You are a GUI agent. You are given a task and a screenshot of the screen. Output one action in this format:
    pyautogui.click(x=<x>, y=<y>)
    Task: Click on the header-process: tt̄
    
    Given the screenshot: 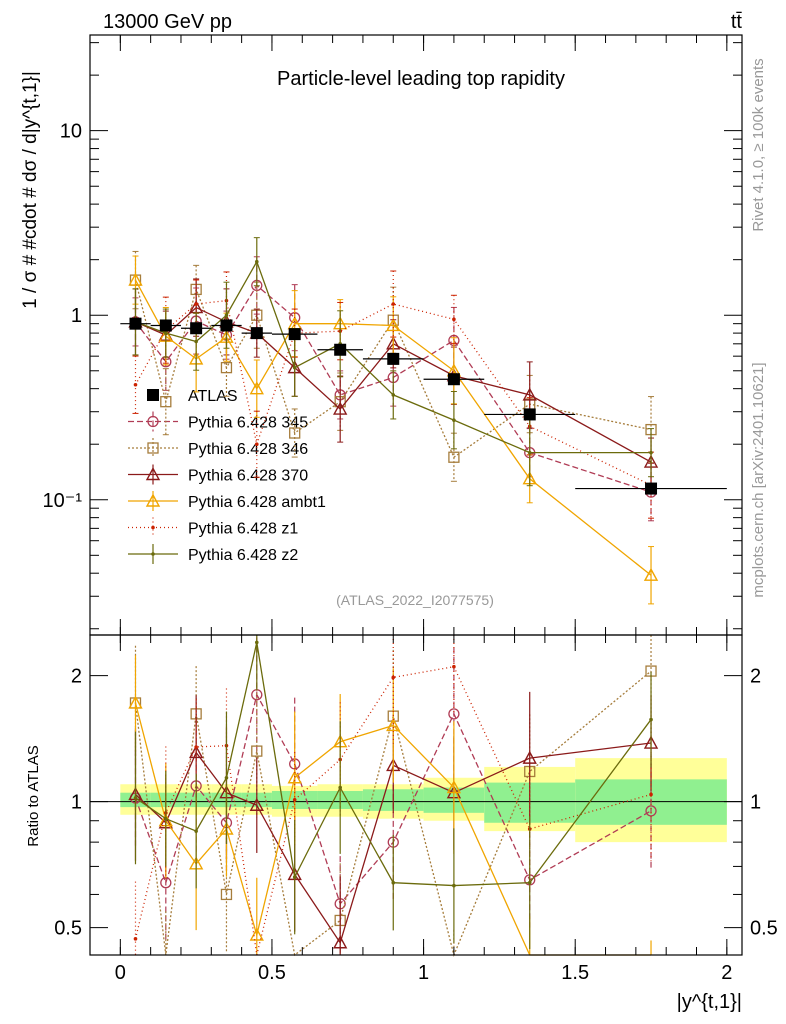 What is the action you would take?
    pyautogui.click(x=737, y=22)
    